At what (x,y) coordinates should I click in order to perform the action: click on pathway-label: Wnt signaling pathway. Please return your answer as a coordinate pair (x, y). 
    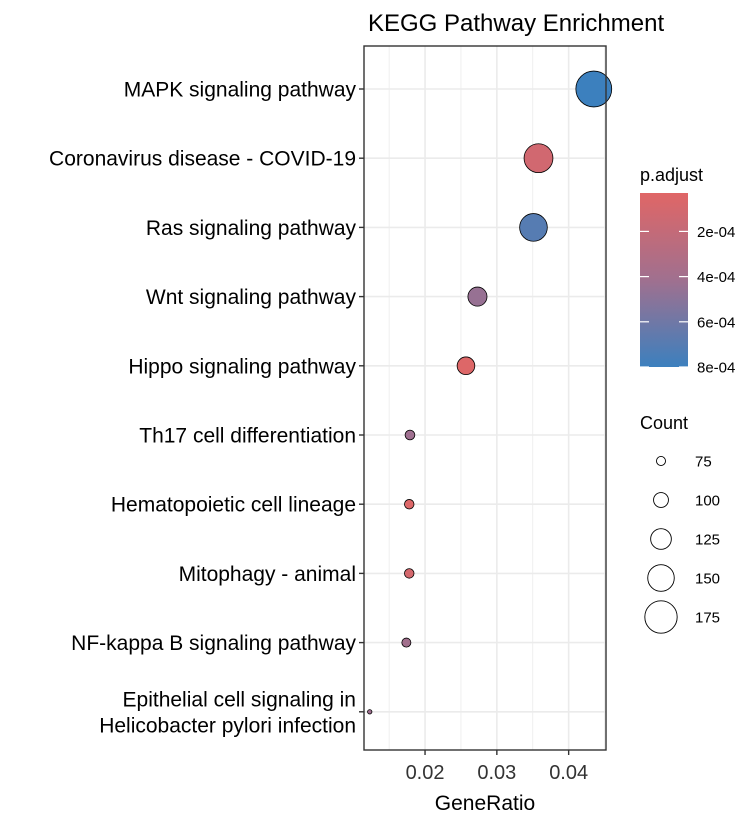
    Looking at the image, I should click on (251, 297).